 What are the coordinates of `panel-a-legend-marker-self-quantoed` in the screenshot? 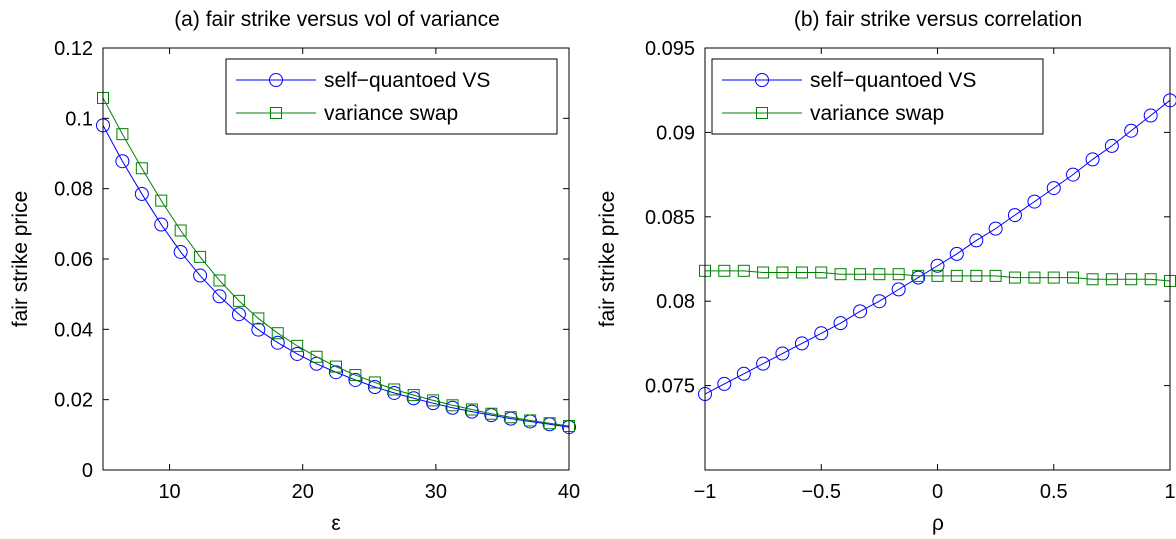 It's located at (276, 80).